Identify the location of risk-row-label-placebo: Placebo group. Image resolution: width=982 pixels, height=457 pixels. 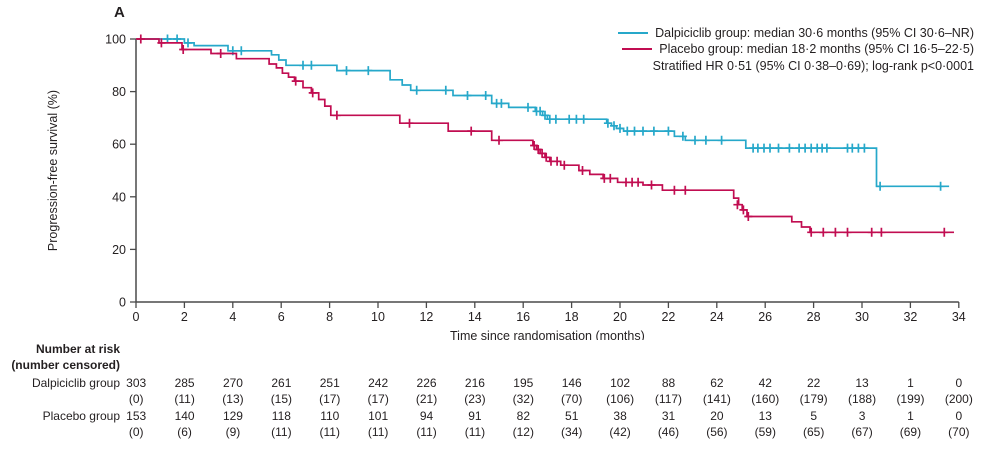
(81, 416).